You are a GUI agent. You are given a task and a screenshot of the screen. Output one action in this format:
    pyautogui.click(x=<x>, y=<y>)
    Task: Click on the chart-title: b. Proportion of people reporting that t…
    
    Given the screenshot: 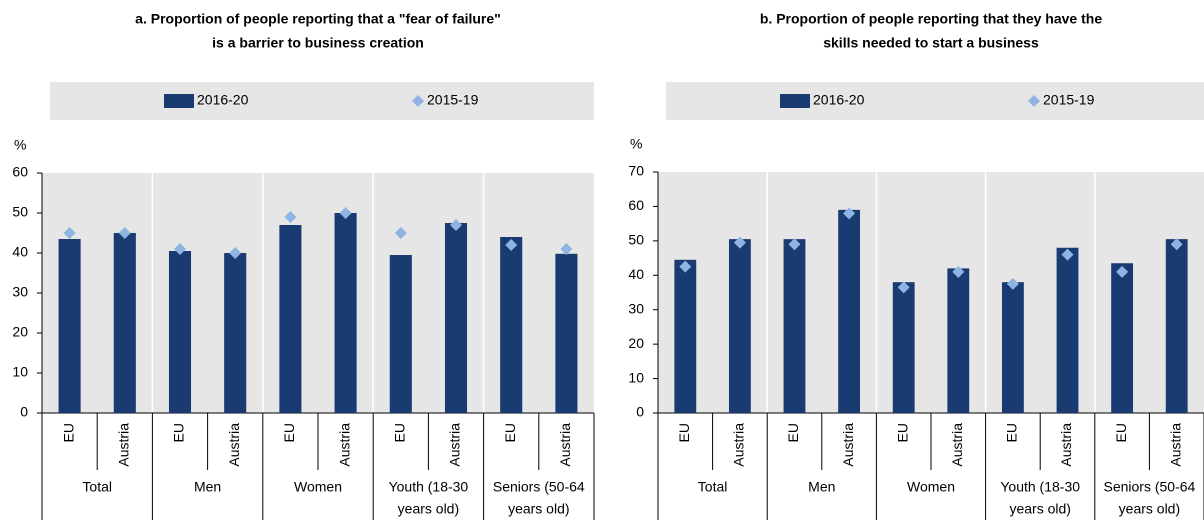 What is the action you would take?
    pyautogui.click(x=931, y=19)
    